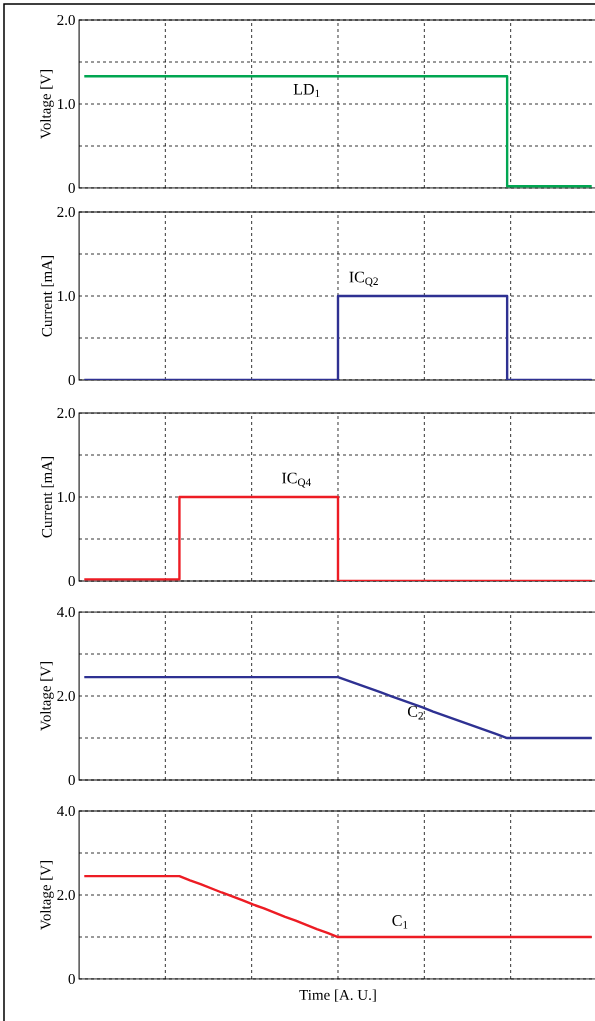  What do you see at coordinates (306, 91) in the screenshot?
I see `annotation: LD$_{1}$` at bounding box center [306, 91].